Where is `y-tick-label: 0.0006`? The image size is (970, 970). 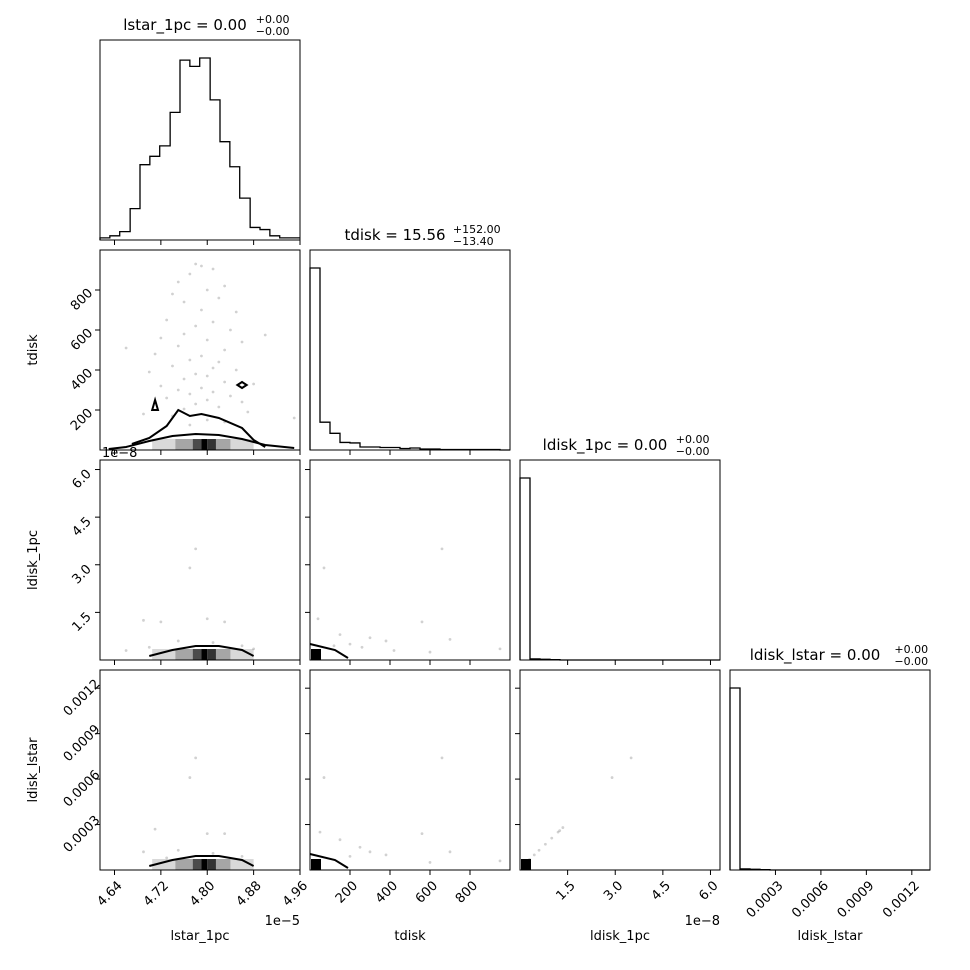
y-tick-label: 0.0006 is located at coordinates (82, 789).